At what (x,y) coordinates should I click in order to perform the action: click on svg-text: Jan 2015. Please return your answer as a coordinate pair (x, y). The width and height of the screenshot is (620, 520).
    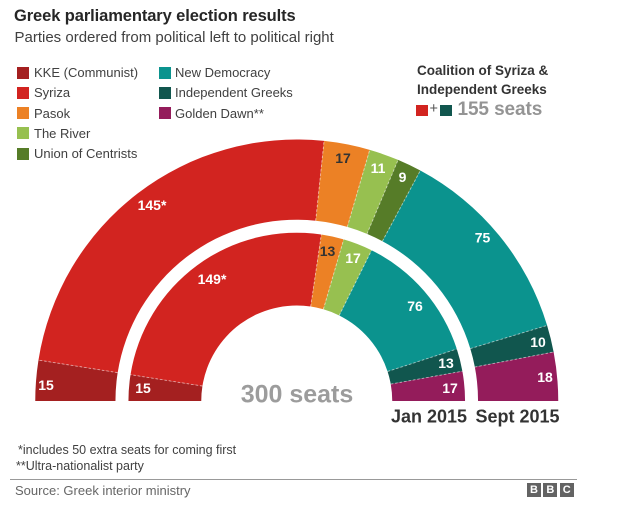
    Looking at the image, I should click on (429, 417).